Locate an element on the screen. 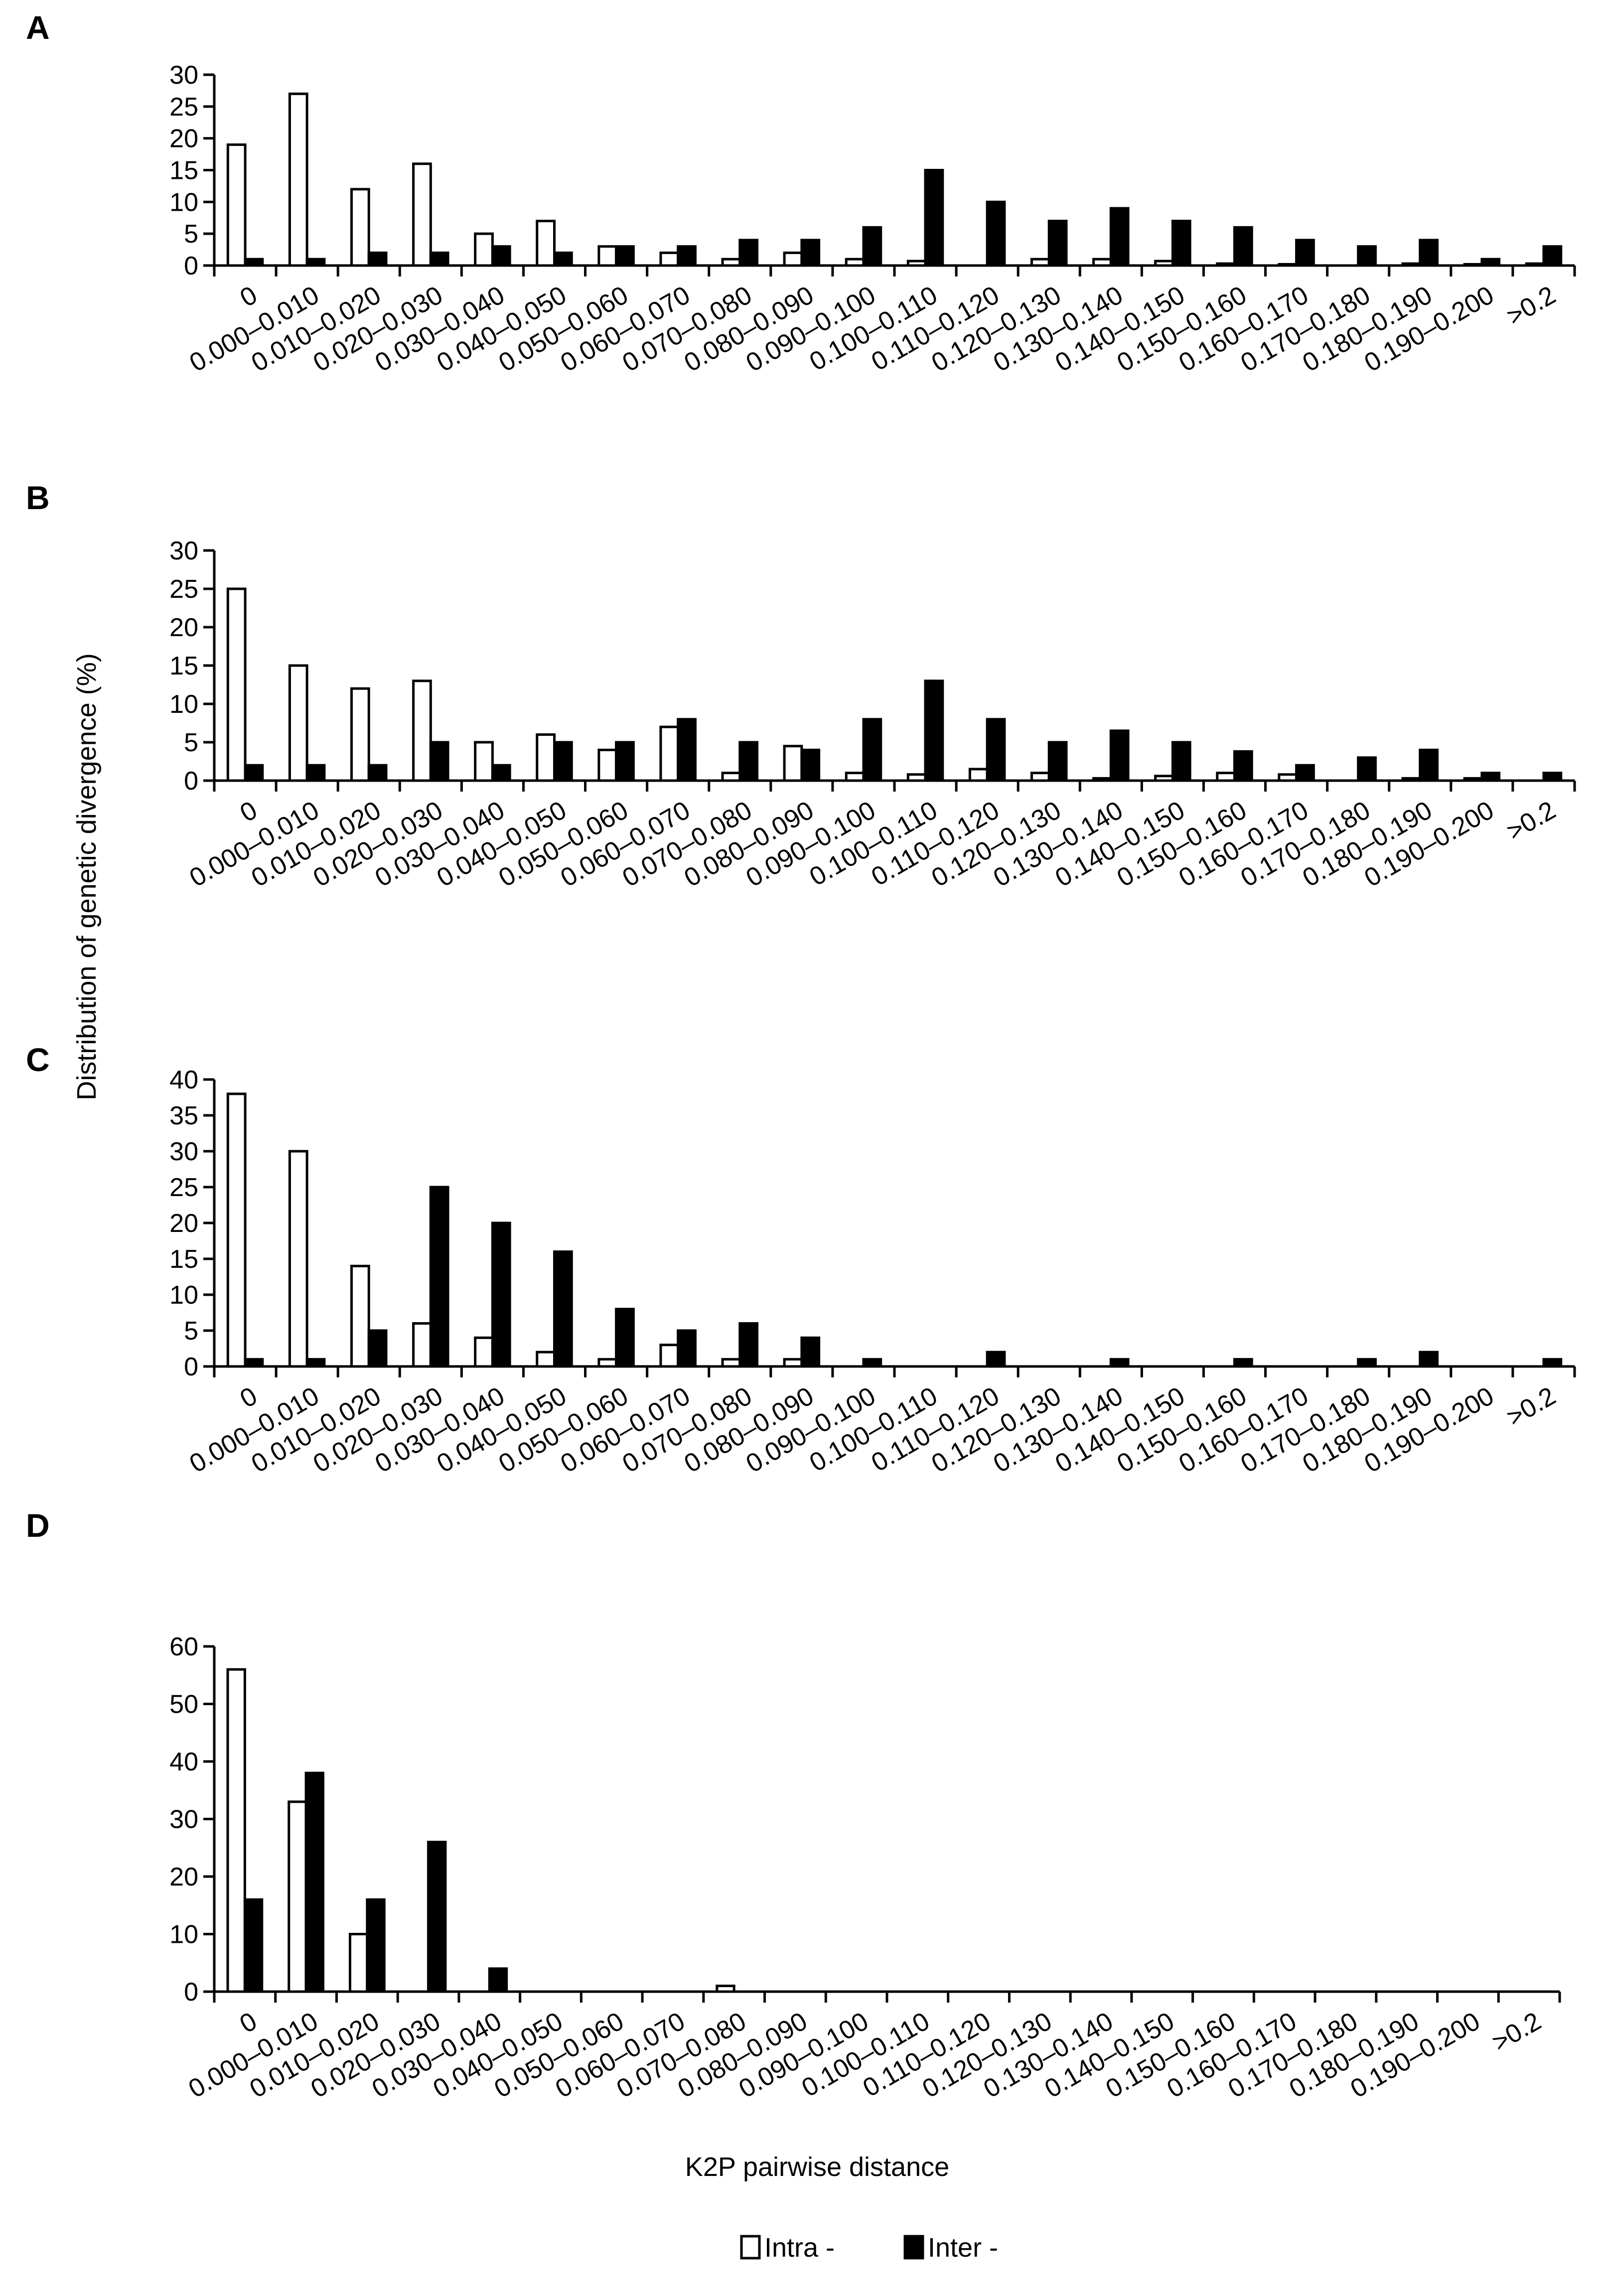  y-tick-label: 35 is located at coordinates (183, 1115).